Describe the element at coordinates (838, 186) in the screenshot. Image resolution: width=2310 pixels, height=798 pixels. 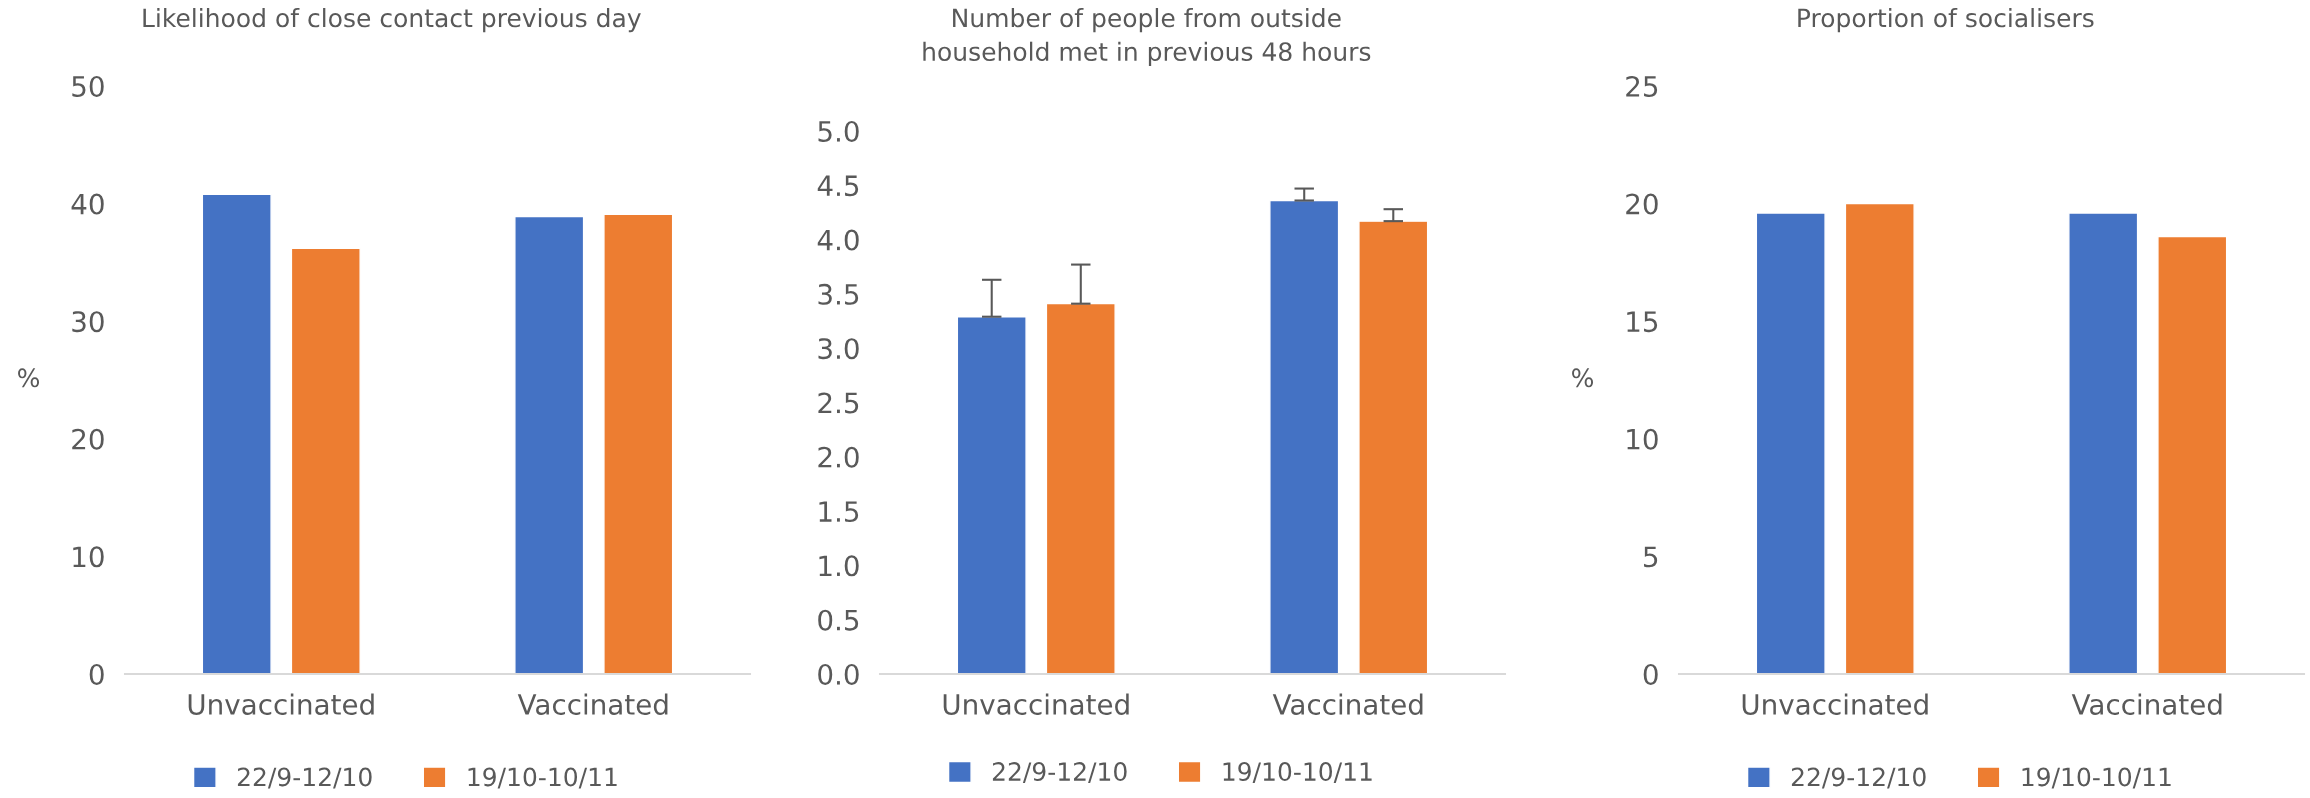
I see `y-tick-label: 4.5` at that location.